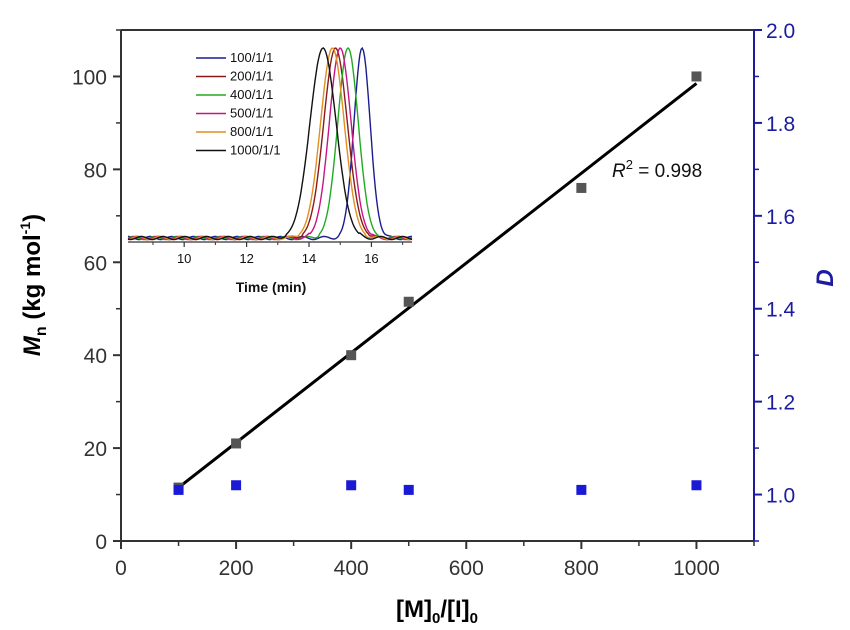  I want to click on inset-x-tick-label: 14, so click(309, 258).